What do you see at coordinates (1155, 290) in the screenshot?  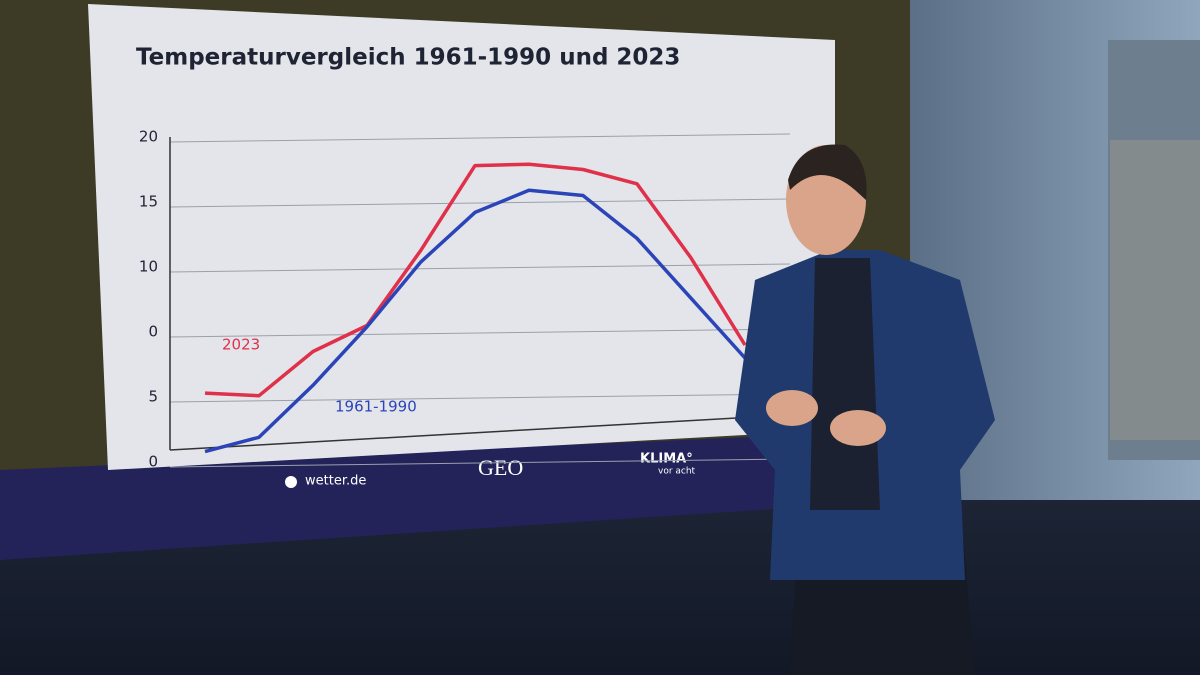 I see `city-image` at bounding box center [1155, 290].